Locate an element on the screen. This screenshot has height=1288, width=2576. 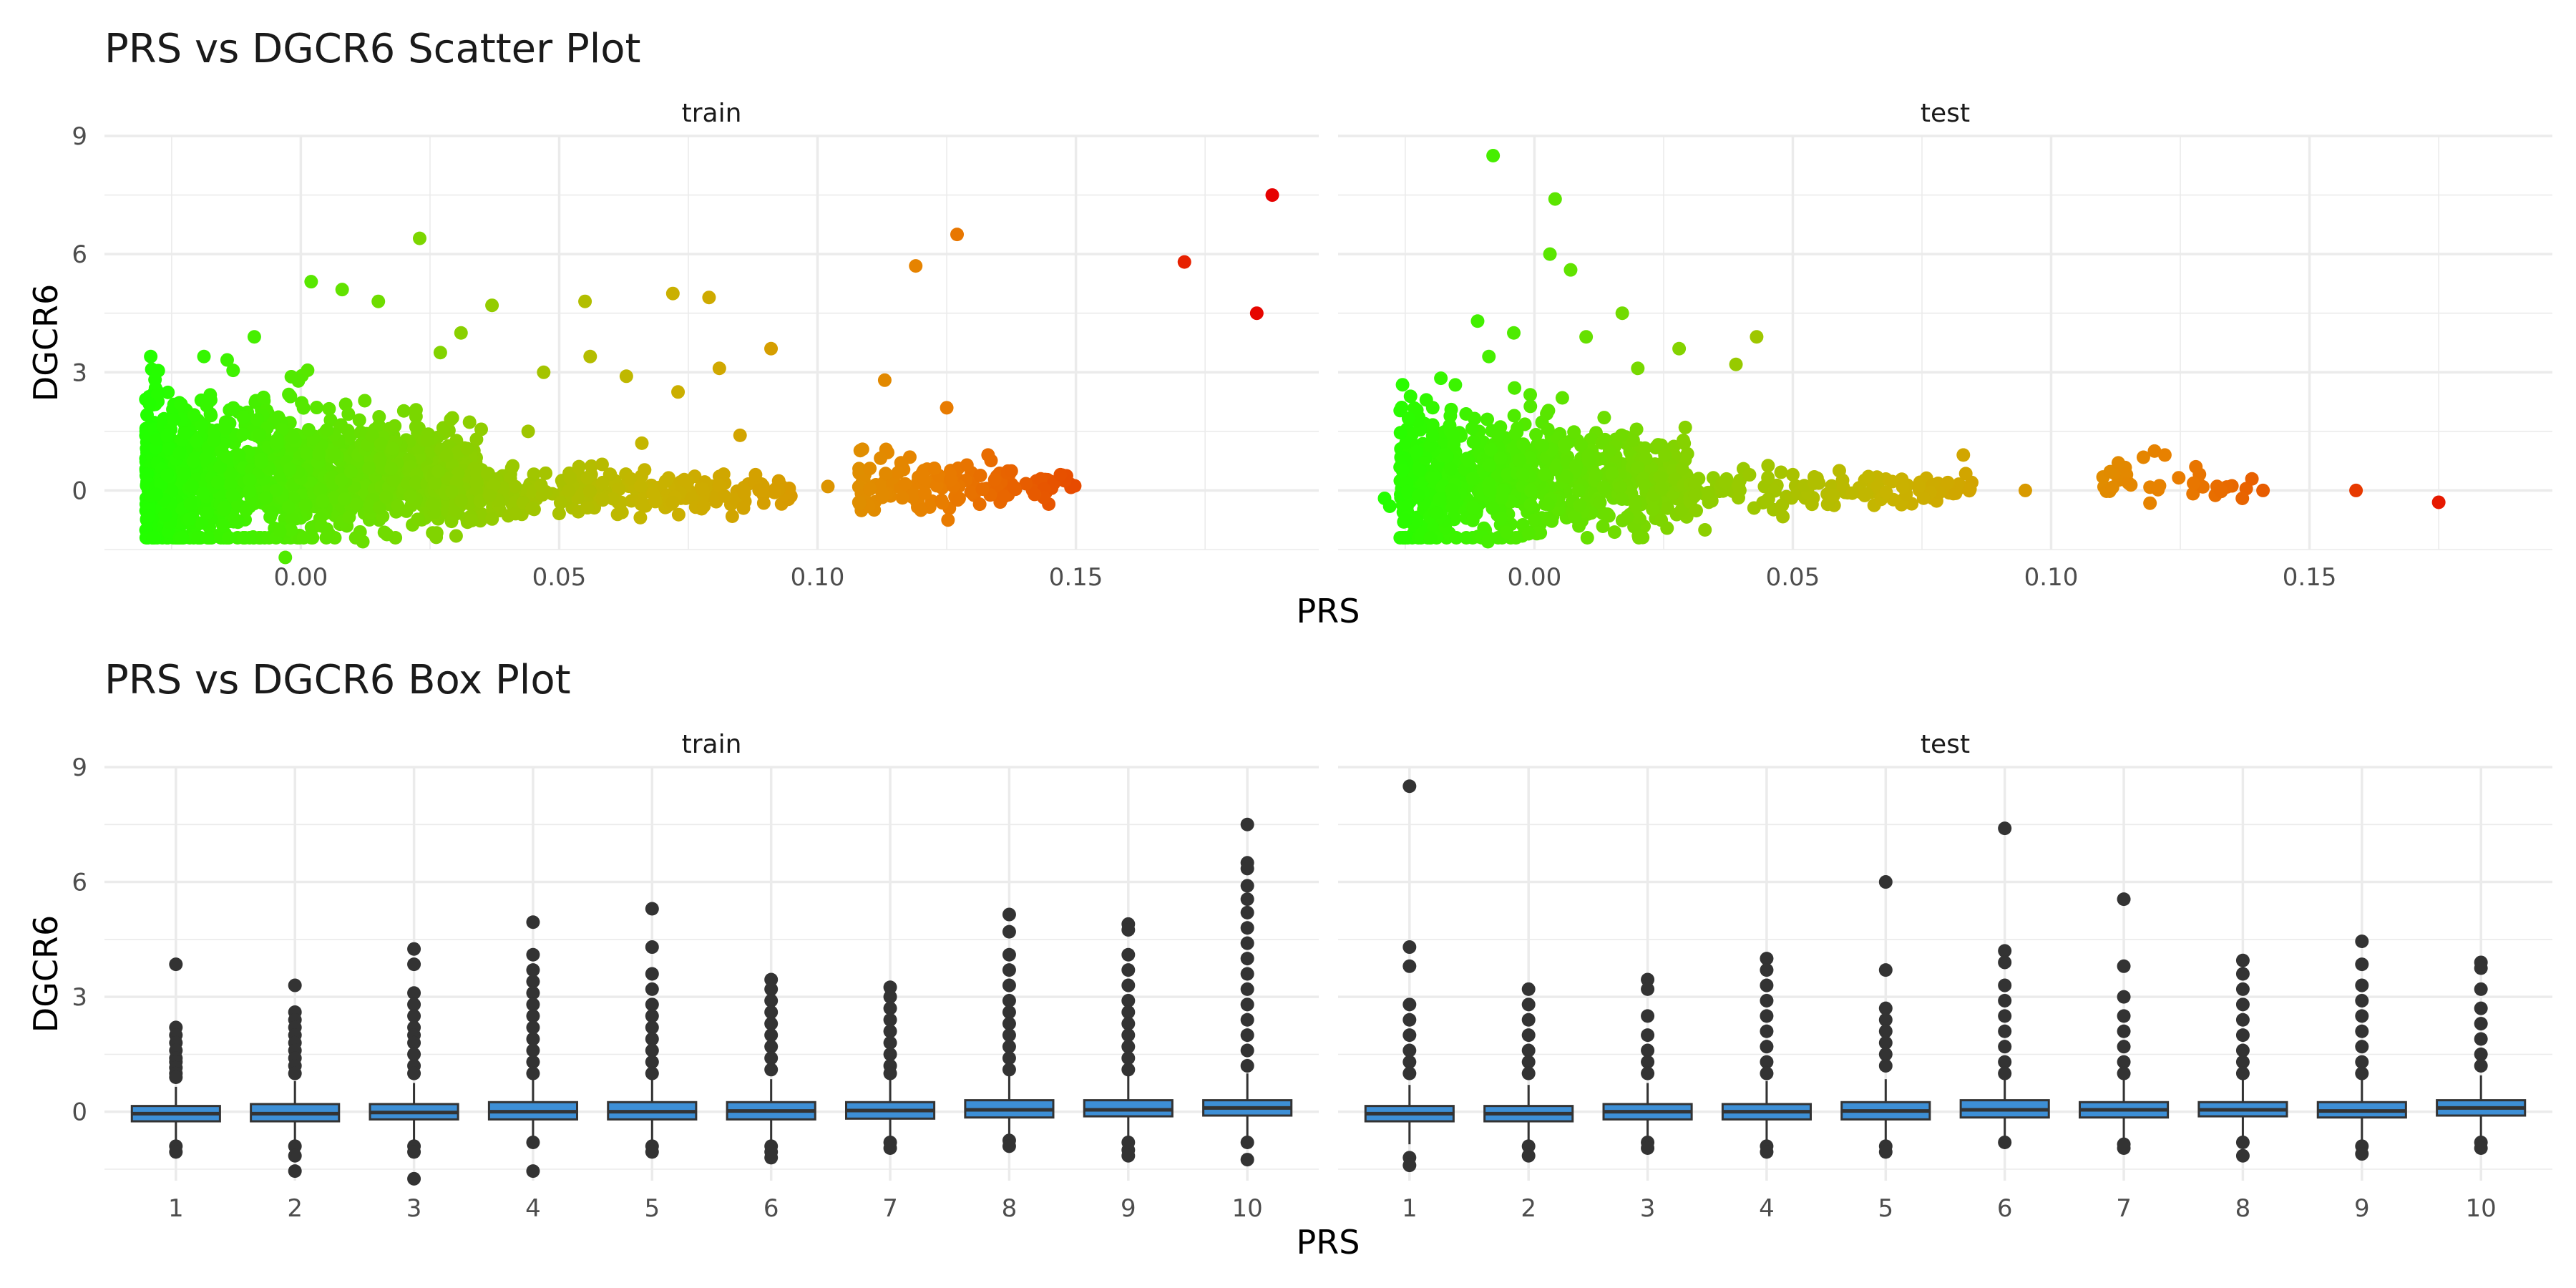
x-tick-label: 0.10 is located at coordinates (818, 577).